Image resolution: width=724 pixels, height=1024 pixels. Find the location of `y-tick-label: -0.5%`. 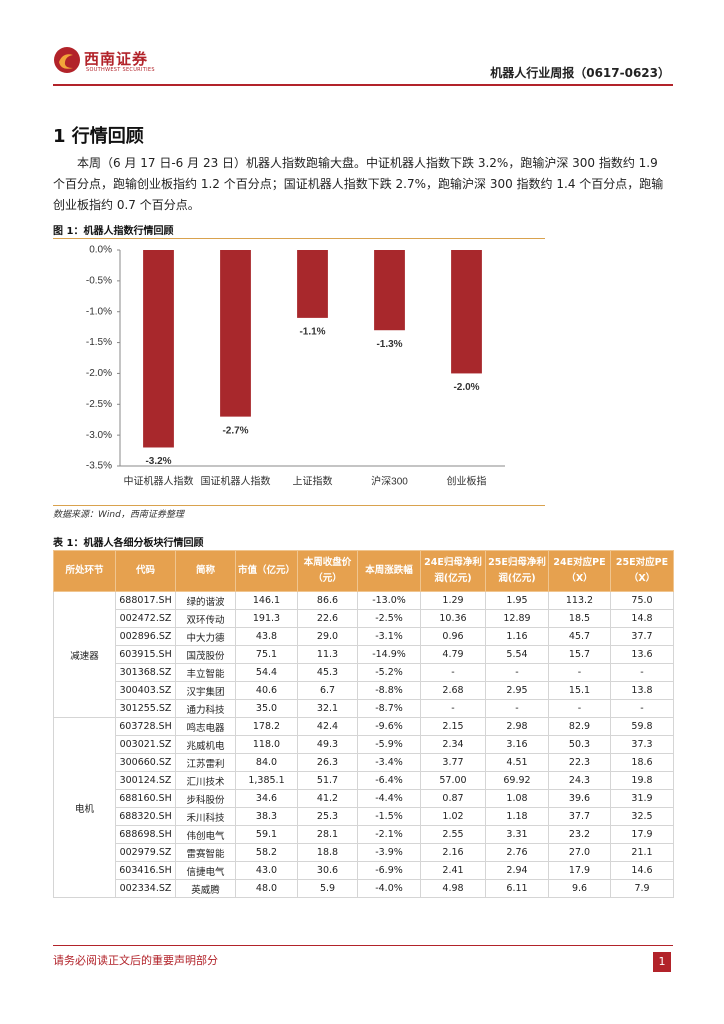

y-tick-label: -0.5% is located at coordinates (99, 280).